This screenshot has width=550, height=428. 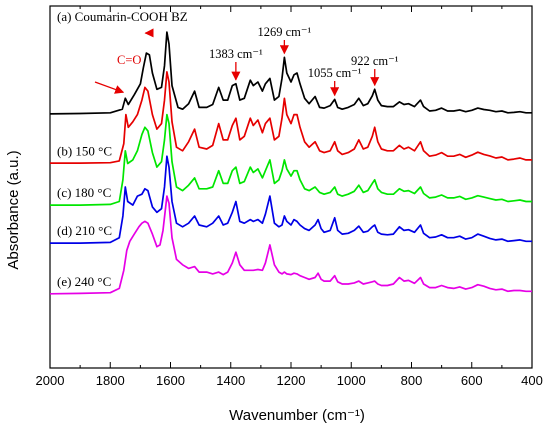 What do you see at coordinates (375, 61) in the screenshot?
I see `peak-annotation: 922 cm⁻¹` at bounding box center [375, 61].